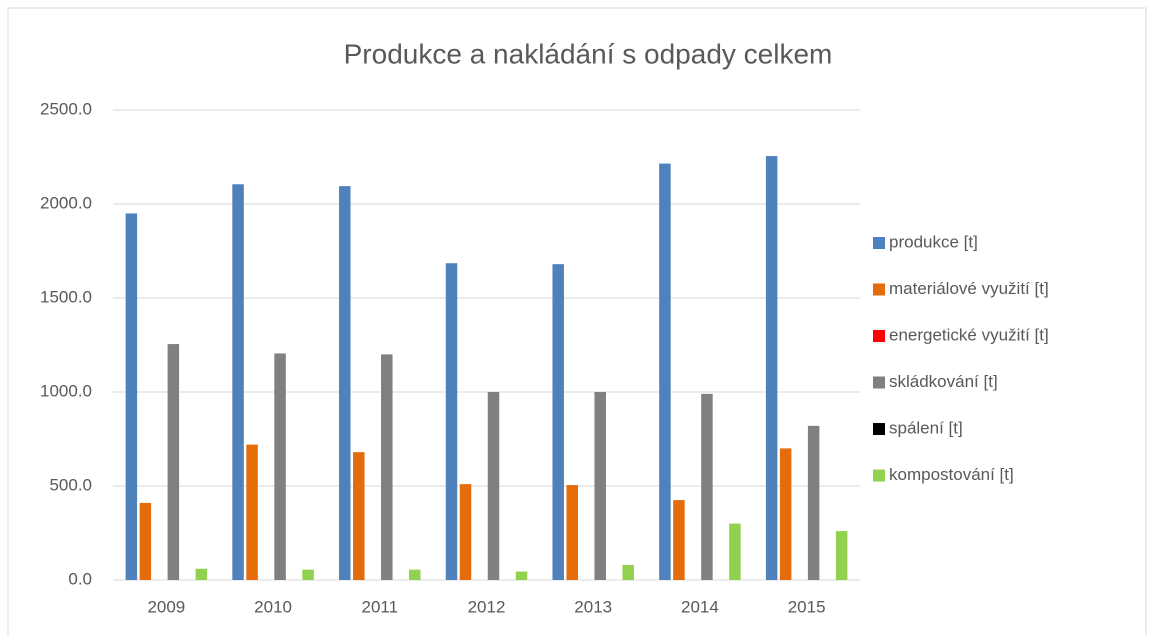 This screenshot has height=635, width=1154. What do you see at coordinates (66, 296) in the screenshot?
I see `y-tick-label: 1500.0` at bounding box center [66, 296].